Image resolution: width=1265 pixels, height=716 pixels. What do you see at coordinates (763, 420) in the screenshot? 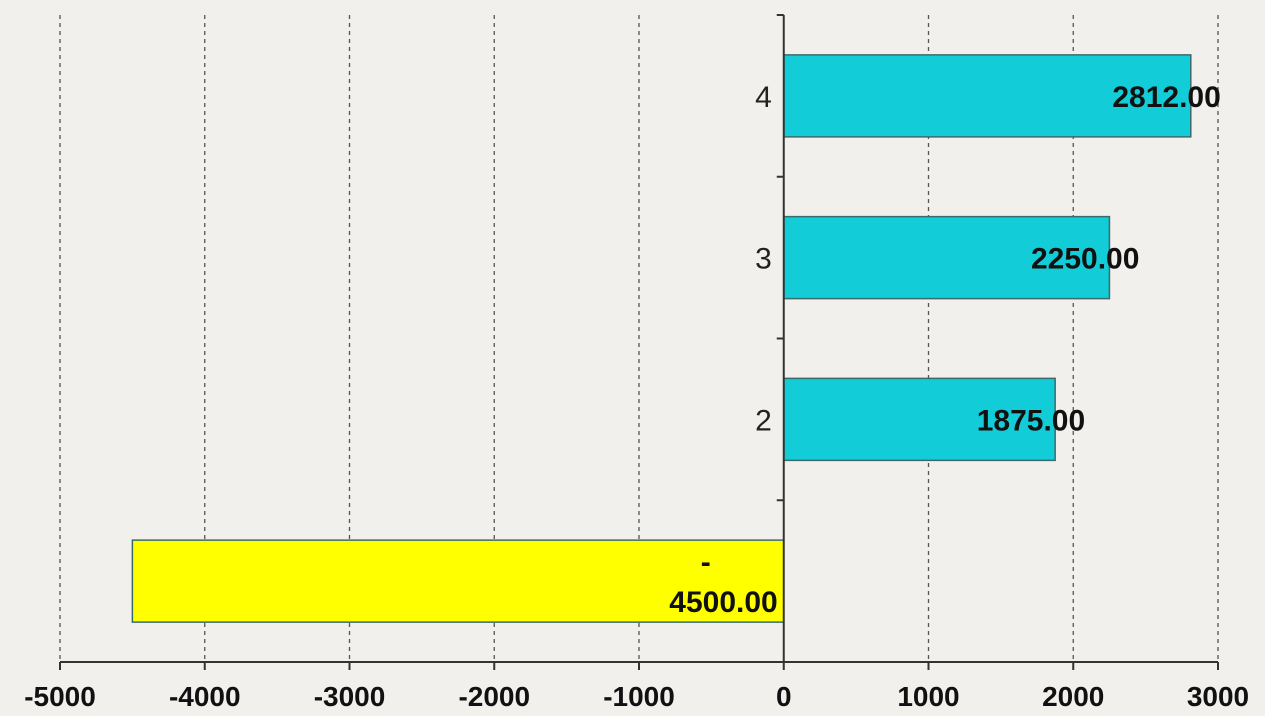
I see `category-label: 2` at bounding box center [763, 420].